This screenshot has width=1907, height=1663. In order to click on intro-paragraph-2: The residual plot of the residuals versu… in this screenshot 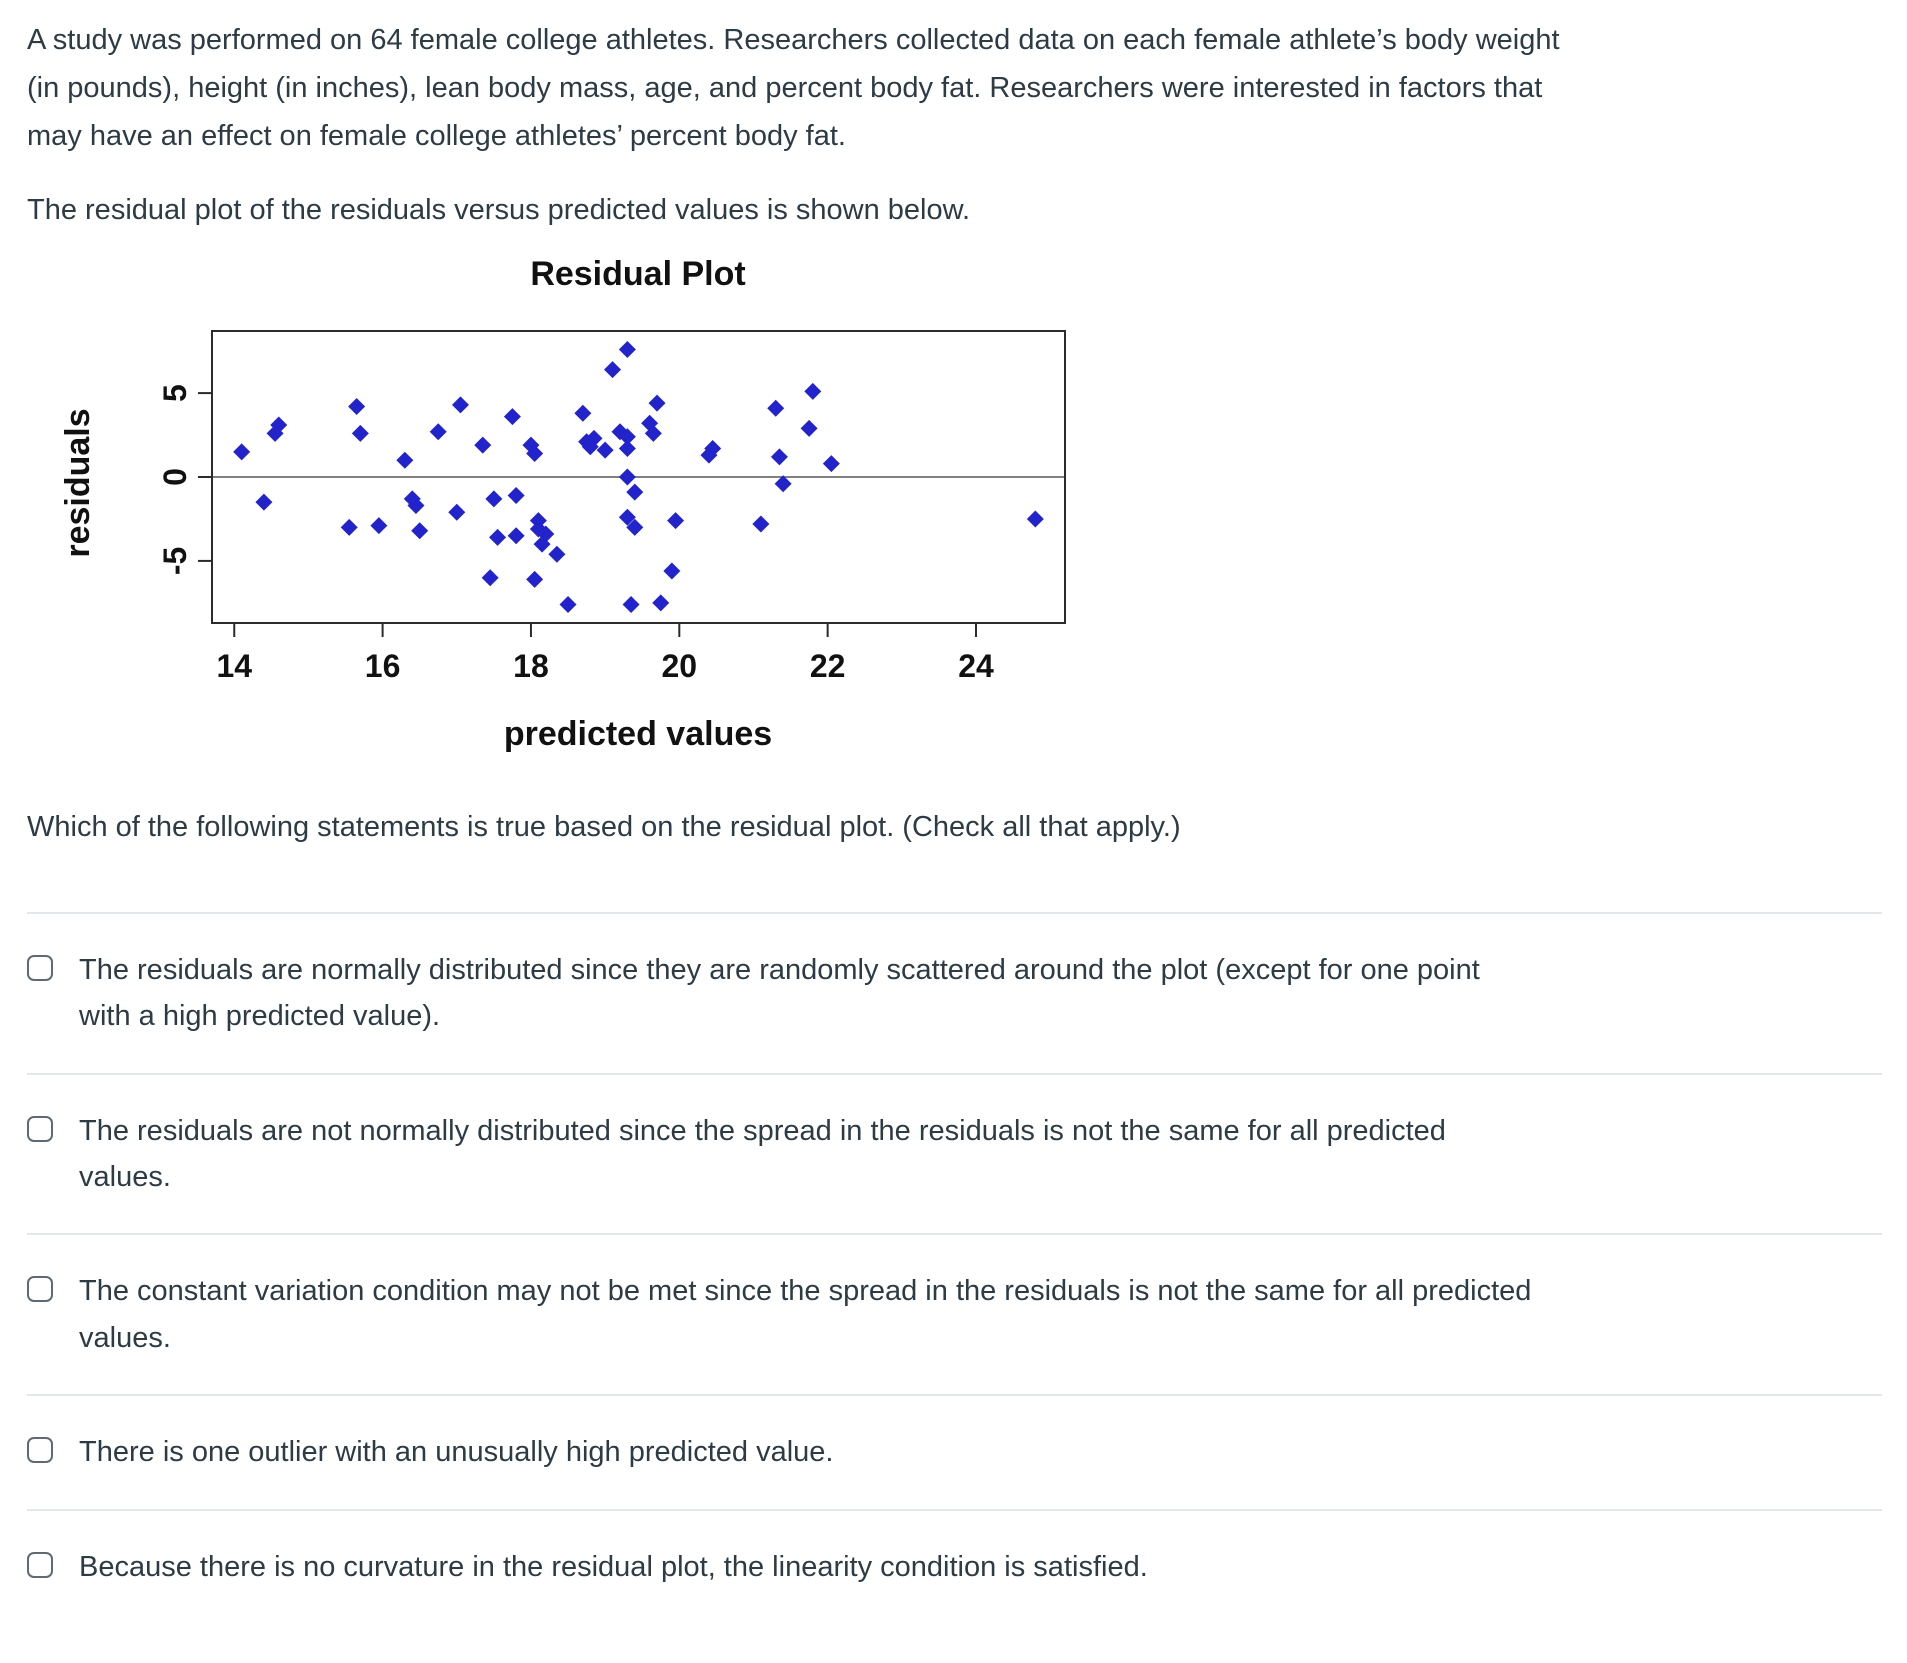, I will do `click(499, 210)`.